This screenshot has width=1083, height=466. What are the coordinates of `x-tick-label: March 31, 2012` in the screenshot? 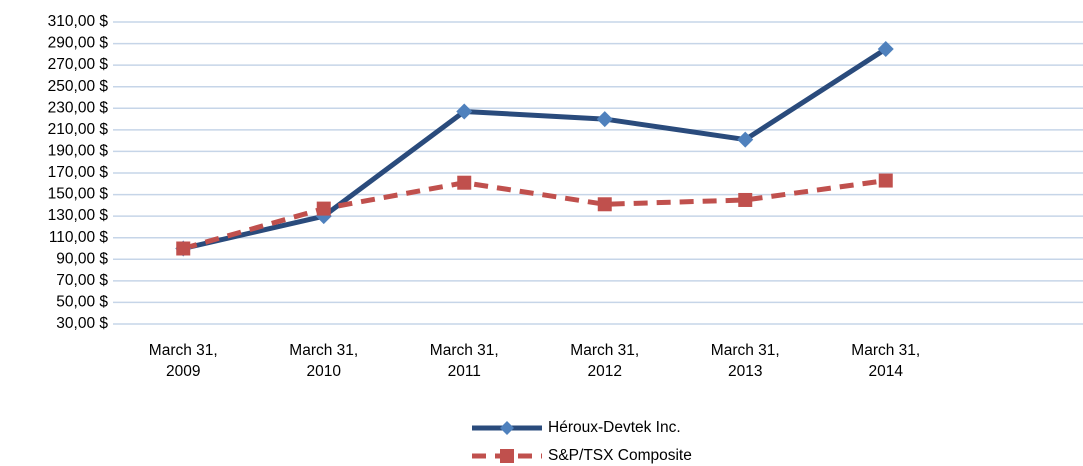 It's located at (605, 361).